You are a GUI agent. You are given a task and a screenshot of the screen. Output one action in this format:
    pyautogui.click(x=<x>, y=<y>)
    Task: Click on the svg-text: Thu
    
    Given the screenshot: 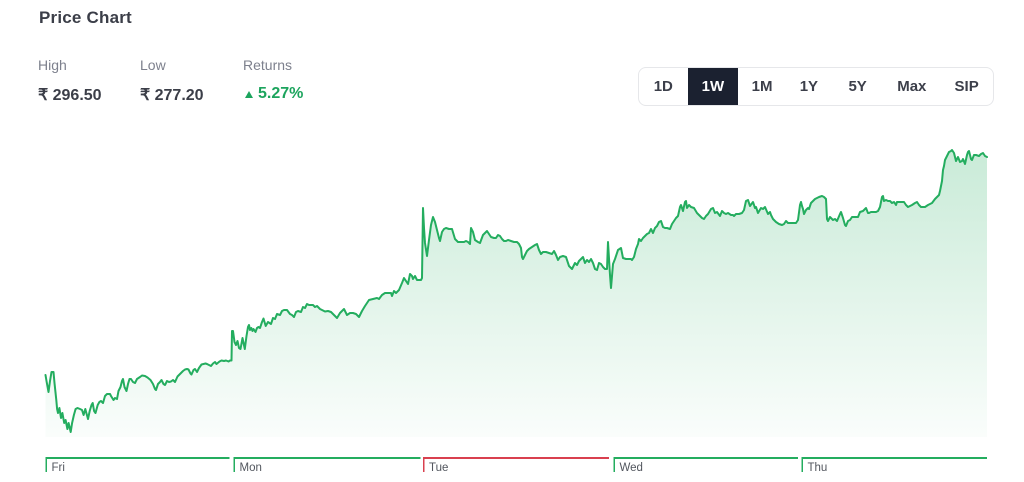 What is the action you would take?
    pyautogui.click(x=818, y=468)
    